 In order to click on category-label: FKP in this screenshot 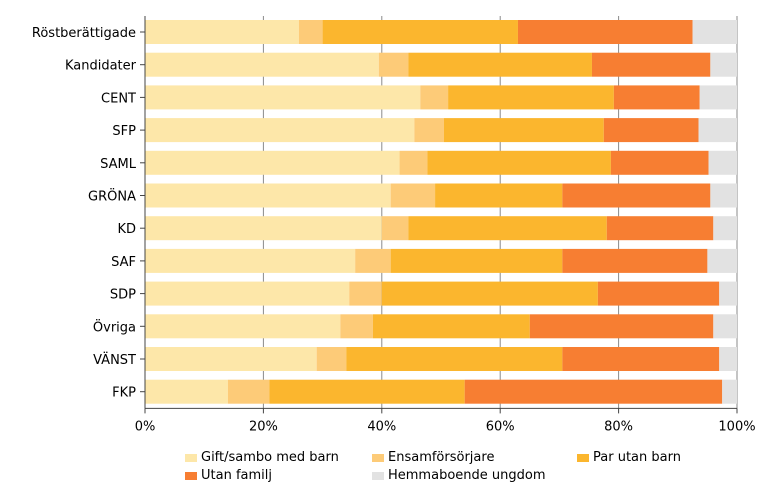, I will do `click(124, 393)`.